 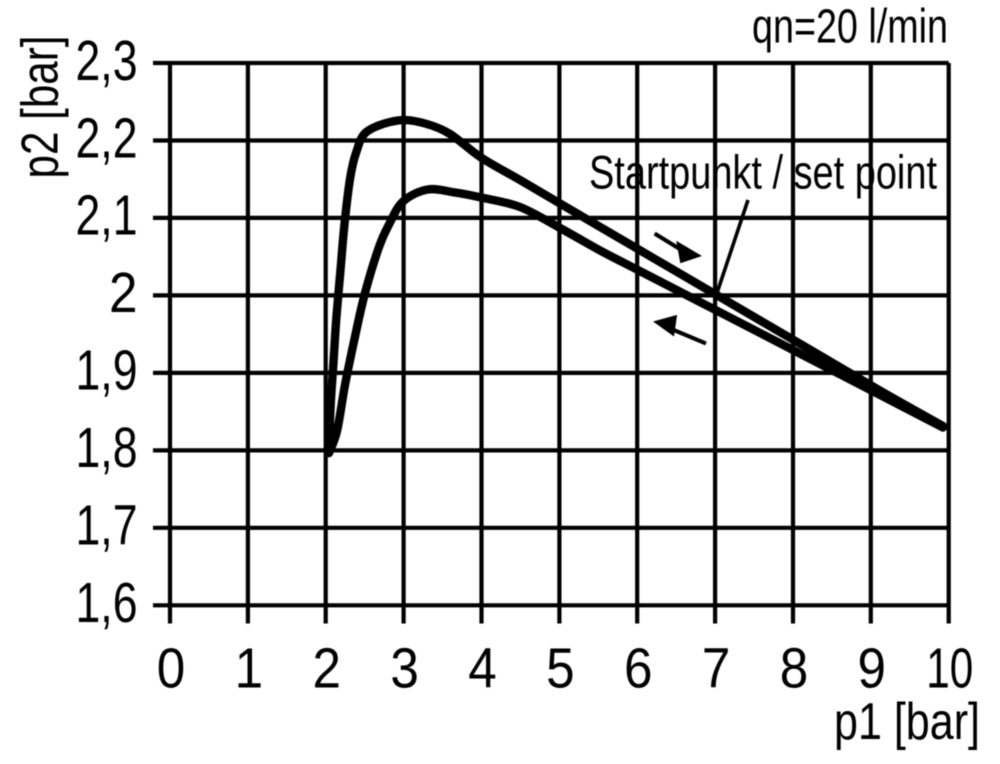 What do you see at coordinates (107, 603) in the screenshot?
I see `svg-text: 1,6` at bounding box center [107, 603].